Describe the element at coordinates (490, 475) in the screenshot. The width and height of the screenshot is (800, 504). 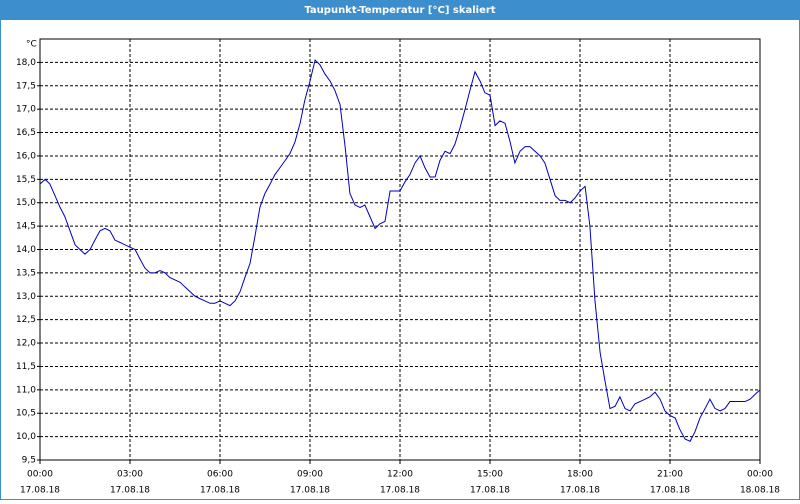
I see `x-tick-label: 15:00` at that location.